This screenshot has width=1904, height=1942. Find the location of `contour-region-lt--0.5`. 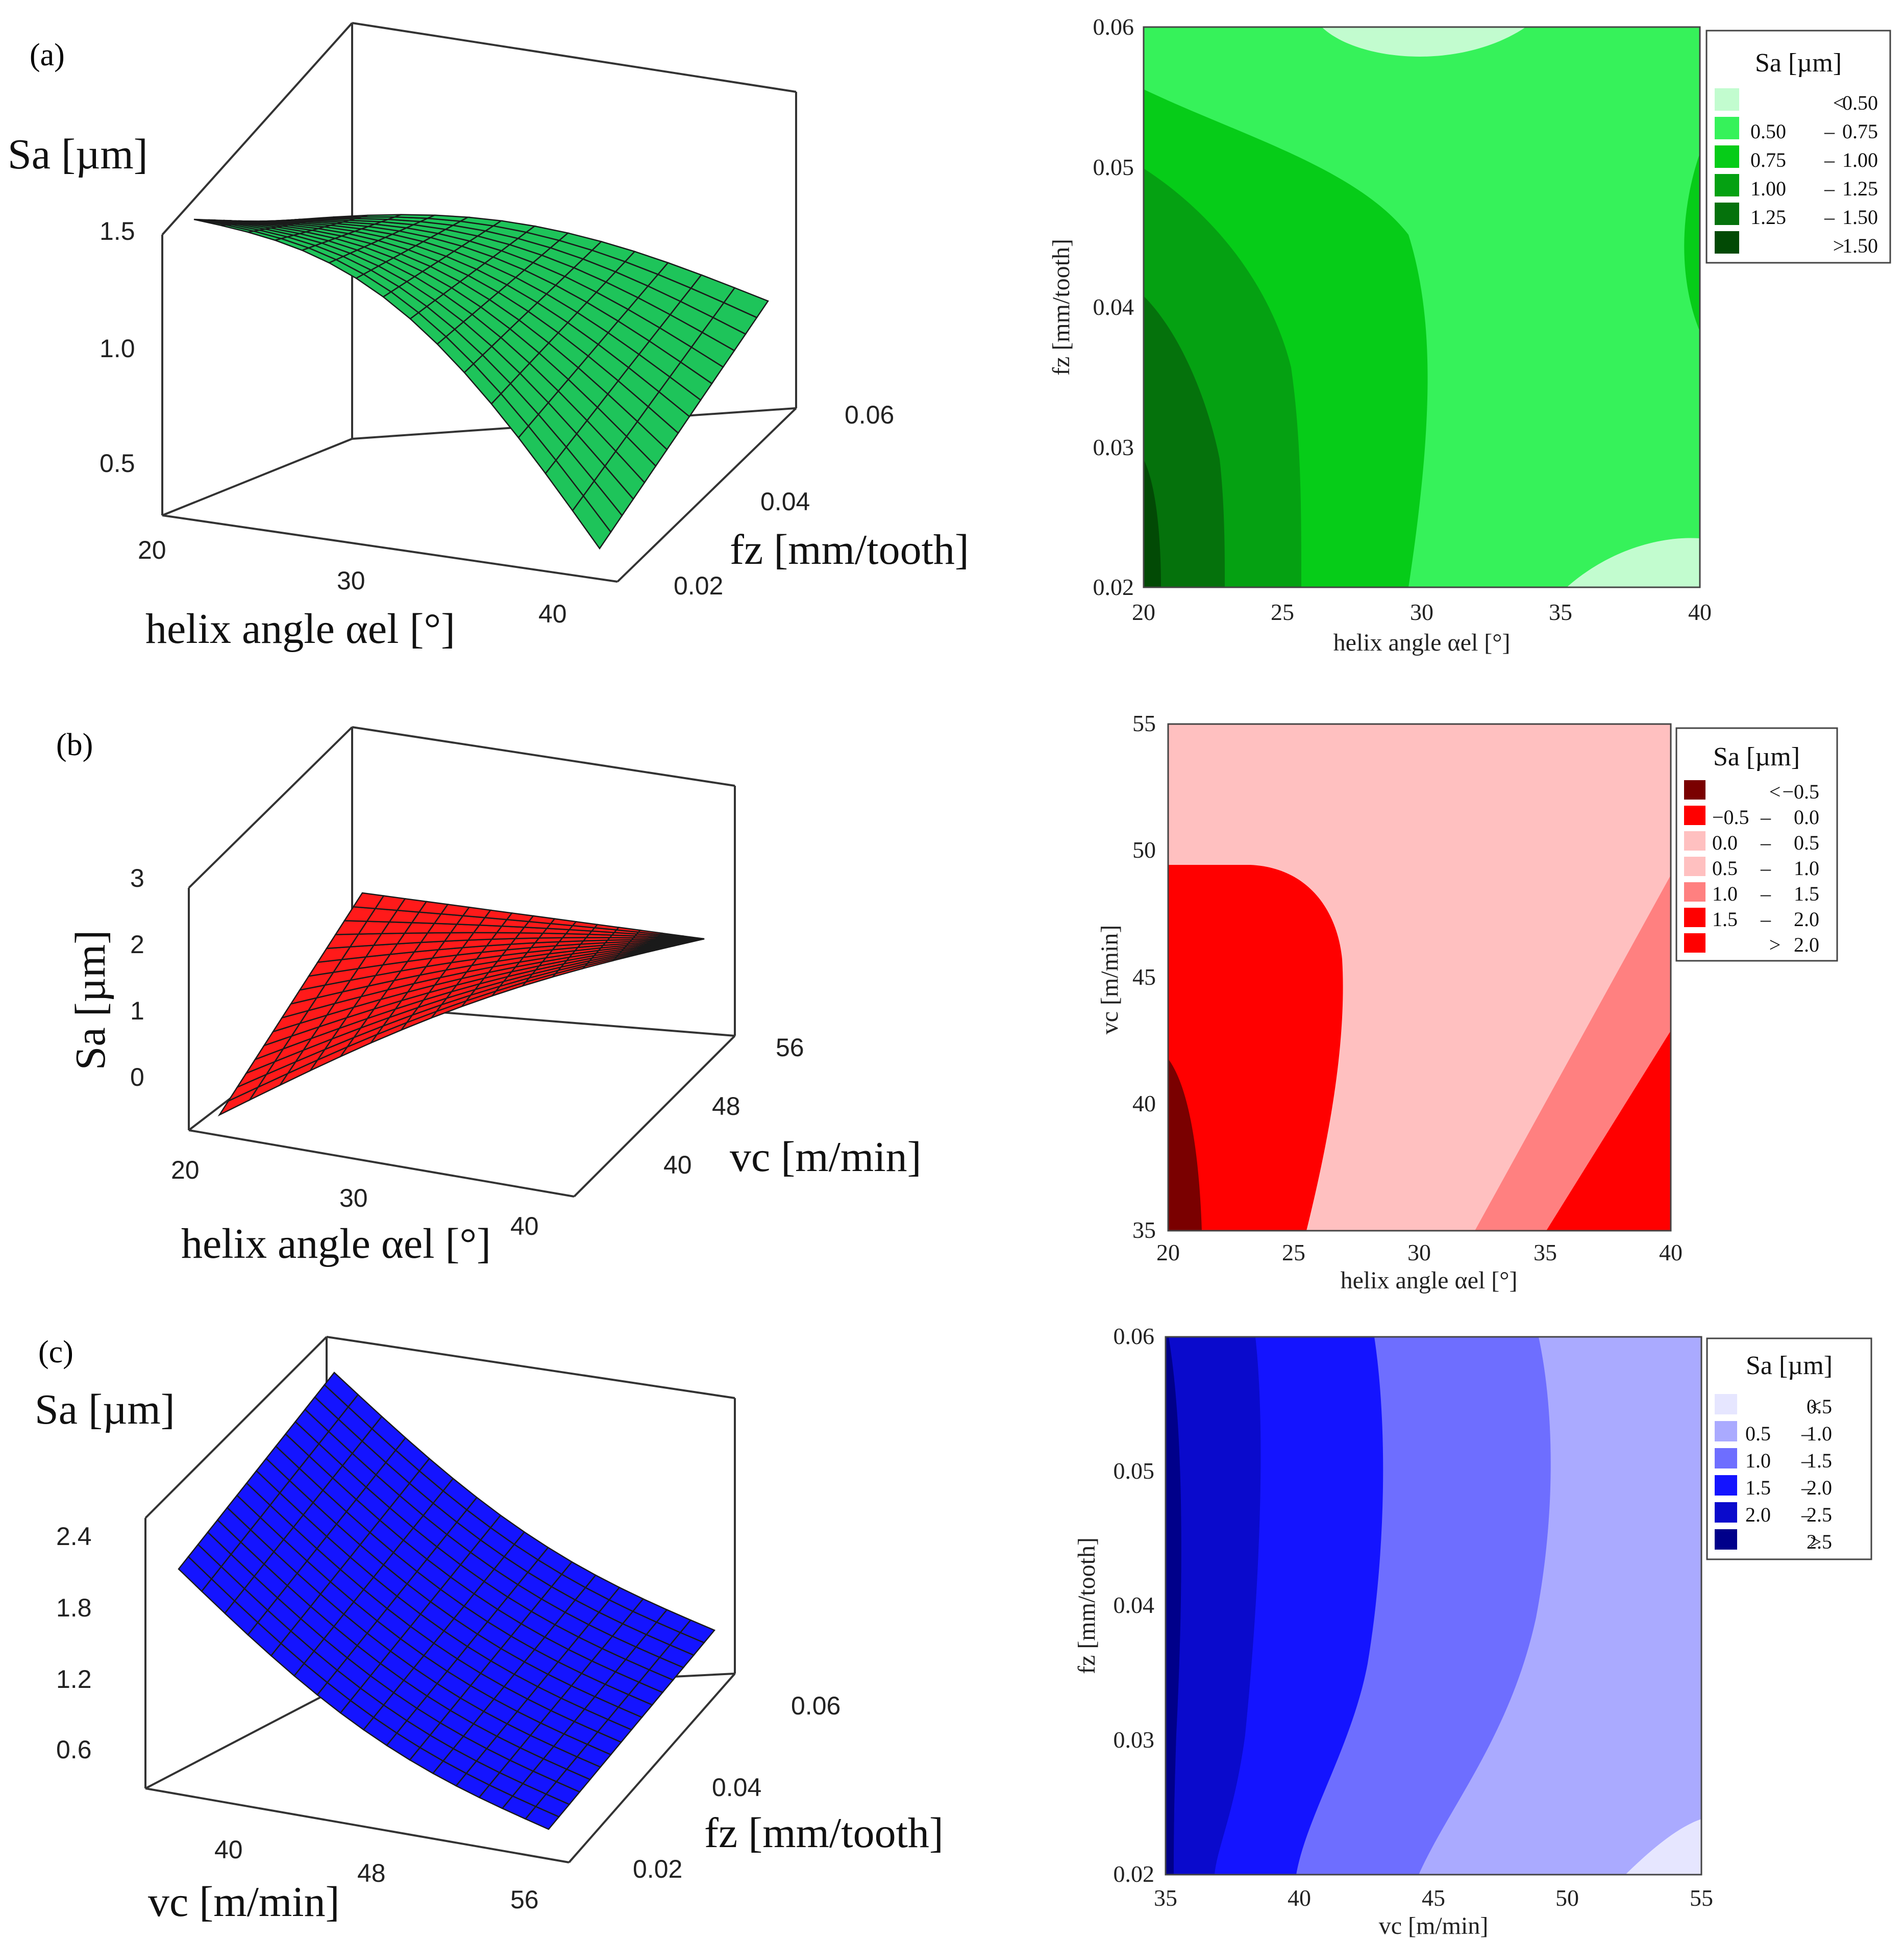

contour-region-lt--0.5 is located at coordinates (1185, 1145).